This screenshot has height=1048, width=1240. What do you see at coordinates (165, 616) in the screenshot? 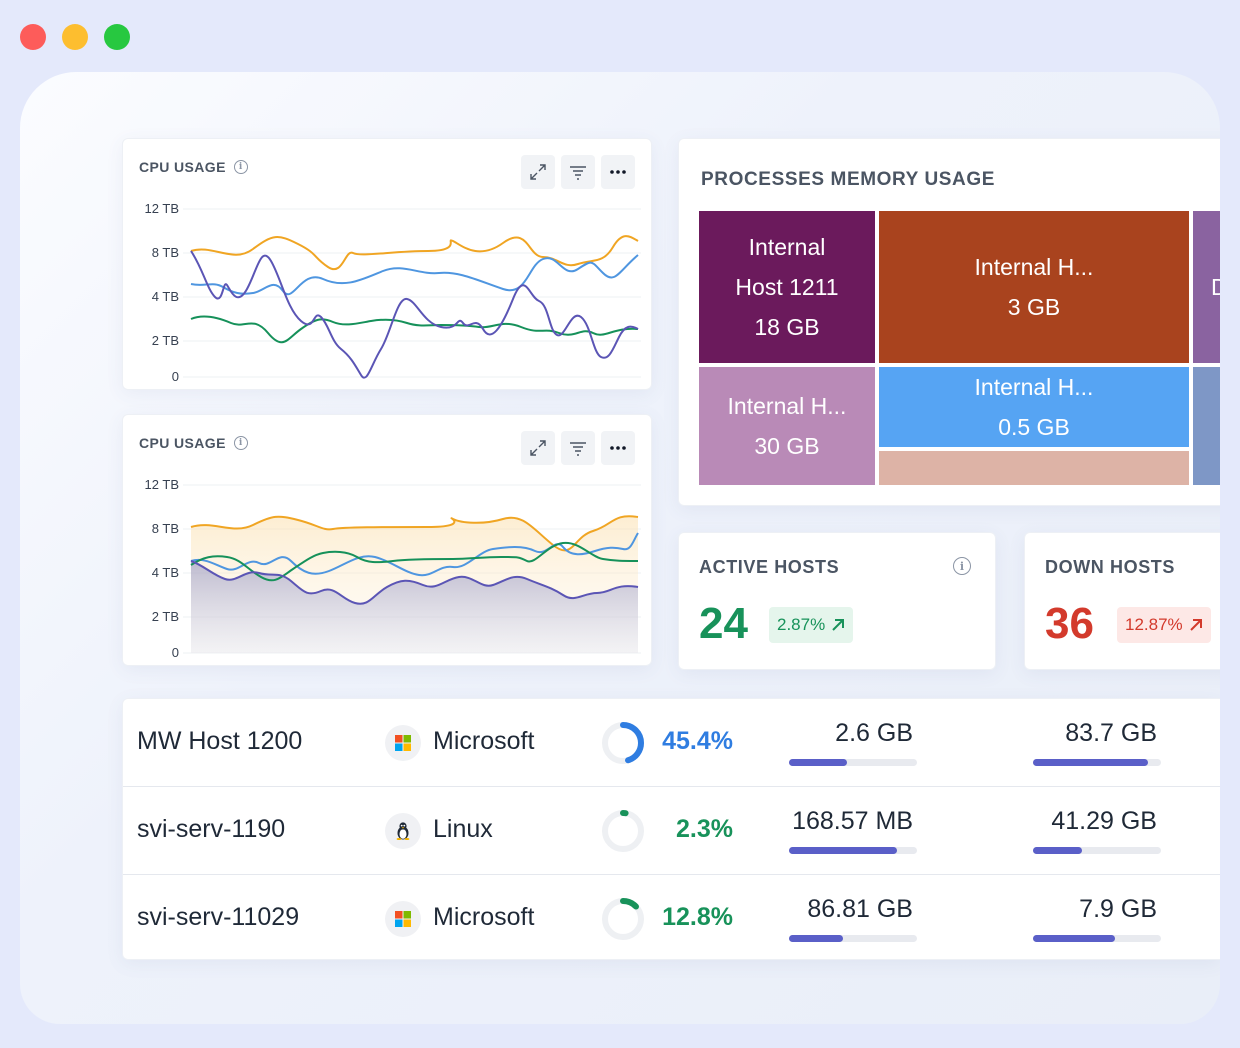
I see `y-tick-label: 2 TB` at bounding box center [165, 616].